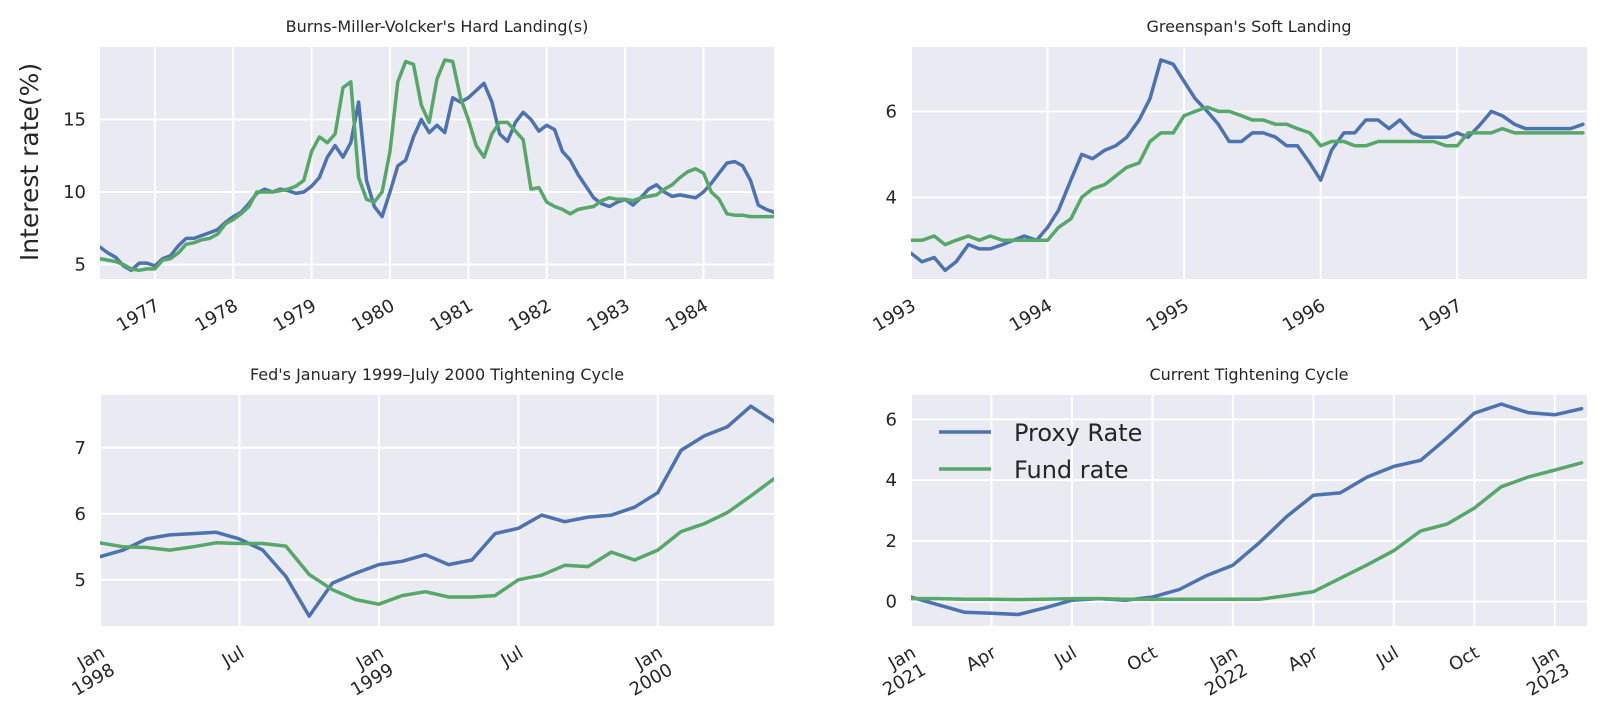 Image resolution: width=1611 pixels, height=727 pixels. What do you see at coordinates (1071, 470) in the screenshot?
I see `legend-label: Fund rate` at bounding box center [1071, 470].